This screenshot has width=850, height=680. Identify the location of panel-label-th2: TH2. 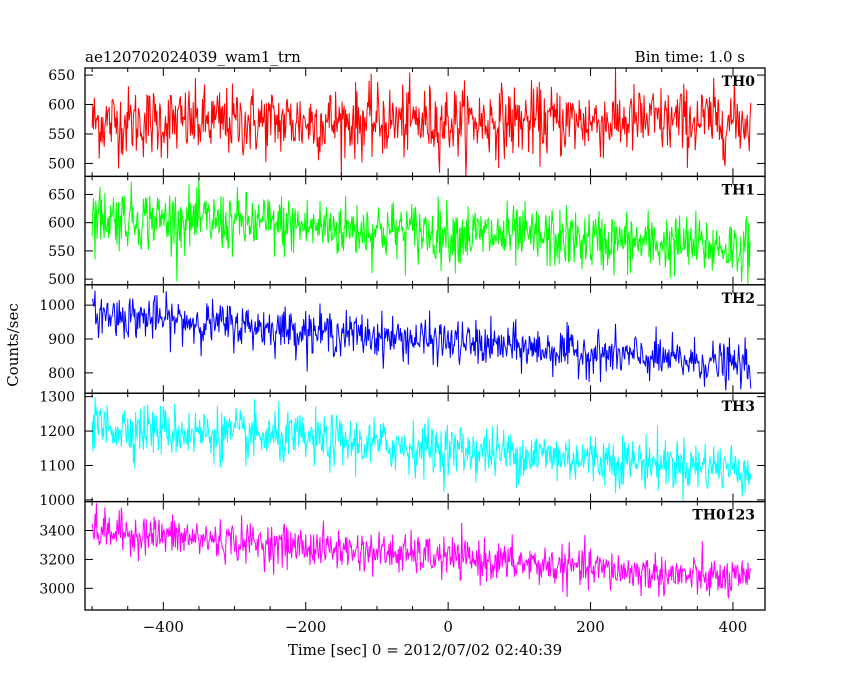
(738, 299).